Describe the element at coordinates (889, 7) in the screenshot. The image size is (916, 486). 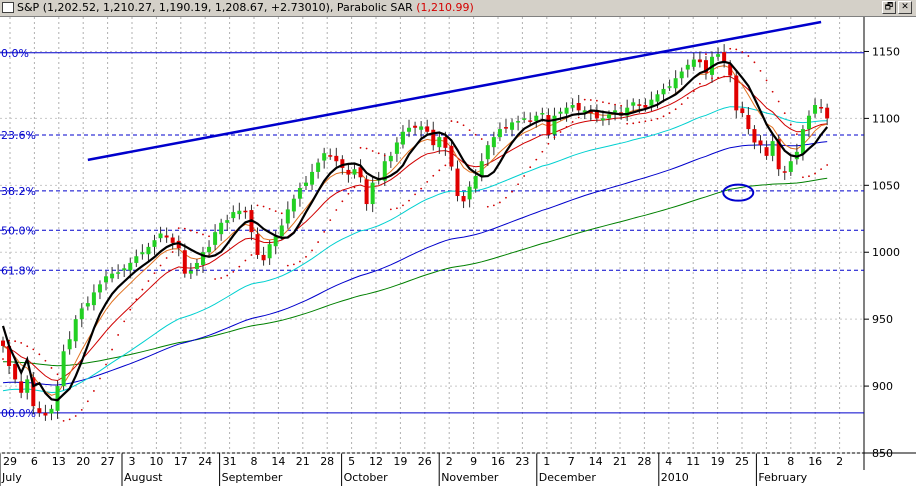
I see `restore-button: 🗗` at that location.